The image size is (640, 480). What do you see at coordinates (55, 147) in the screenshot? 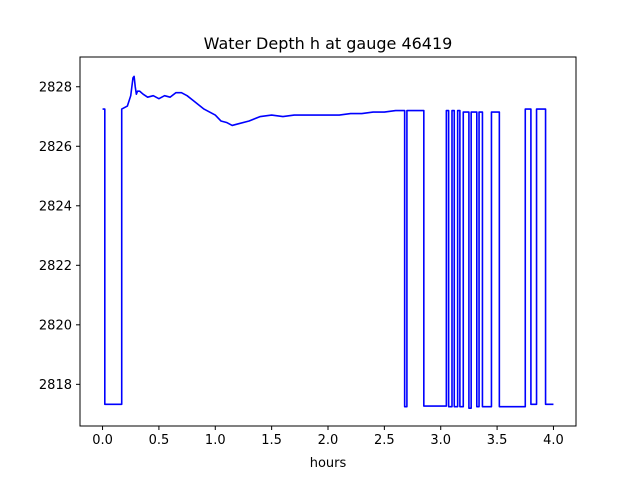
I see `y-tick-label: 2826` at bounding box center [55, 147].